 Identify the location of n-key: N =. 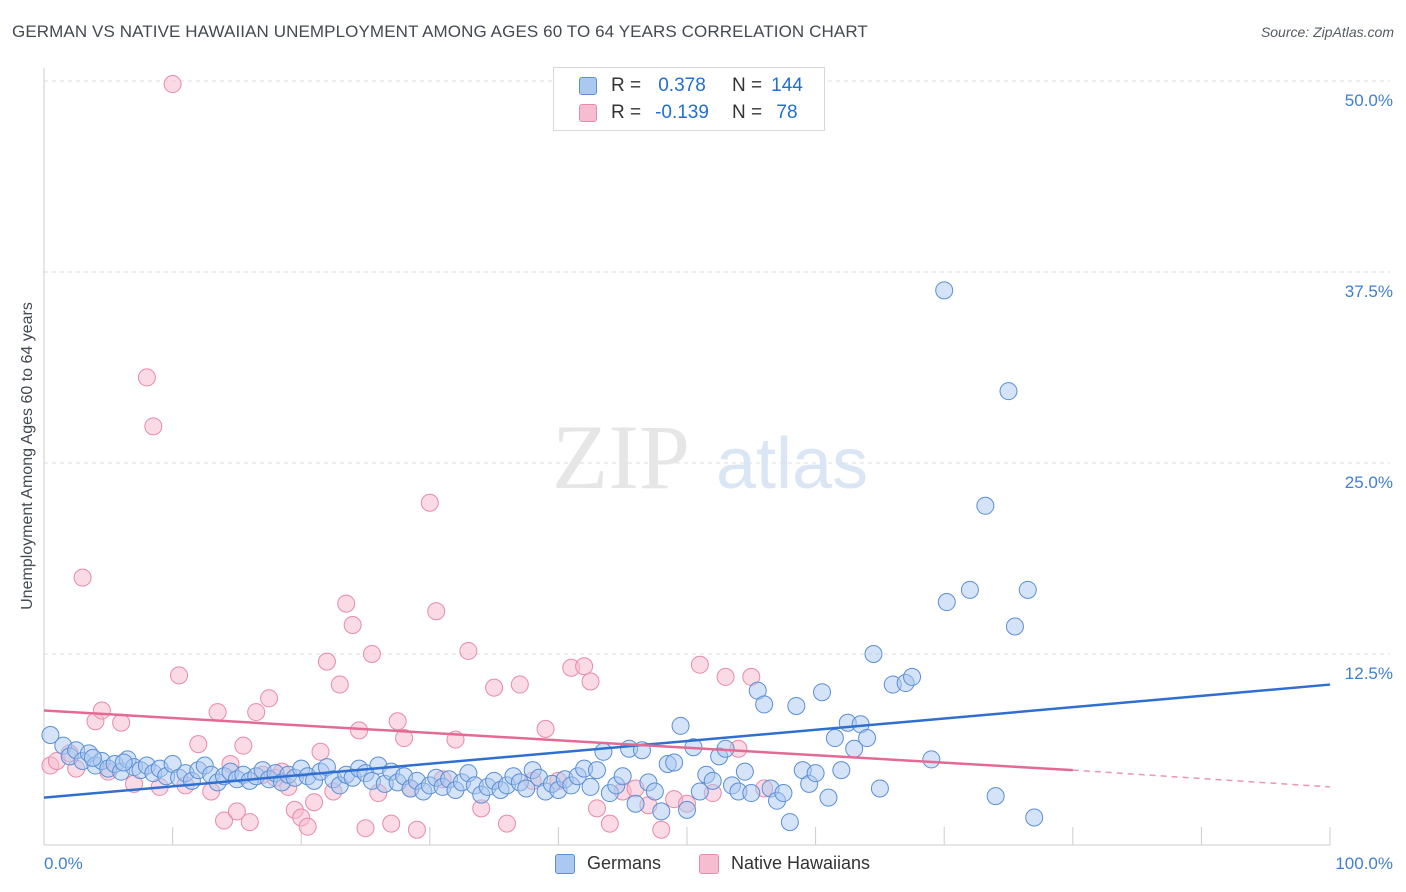
(747, 112).